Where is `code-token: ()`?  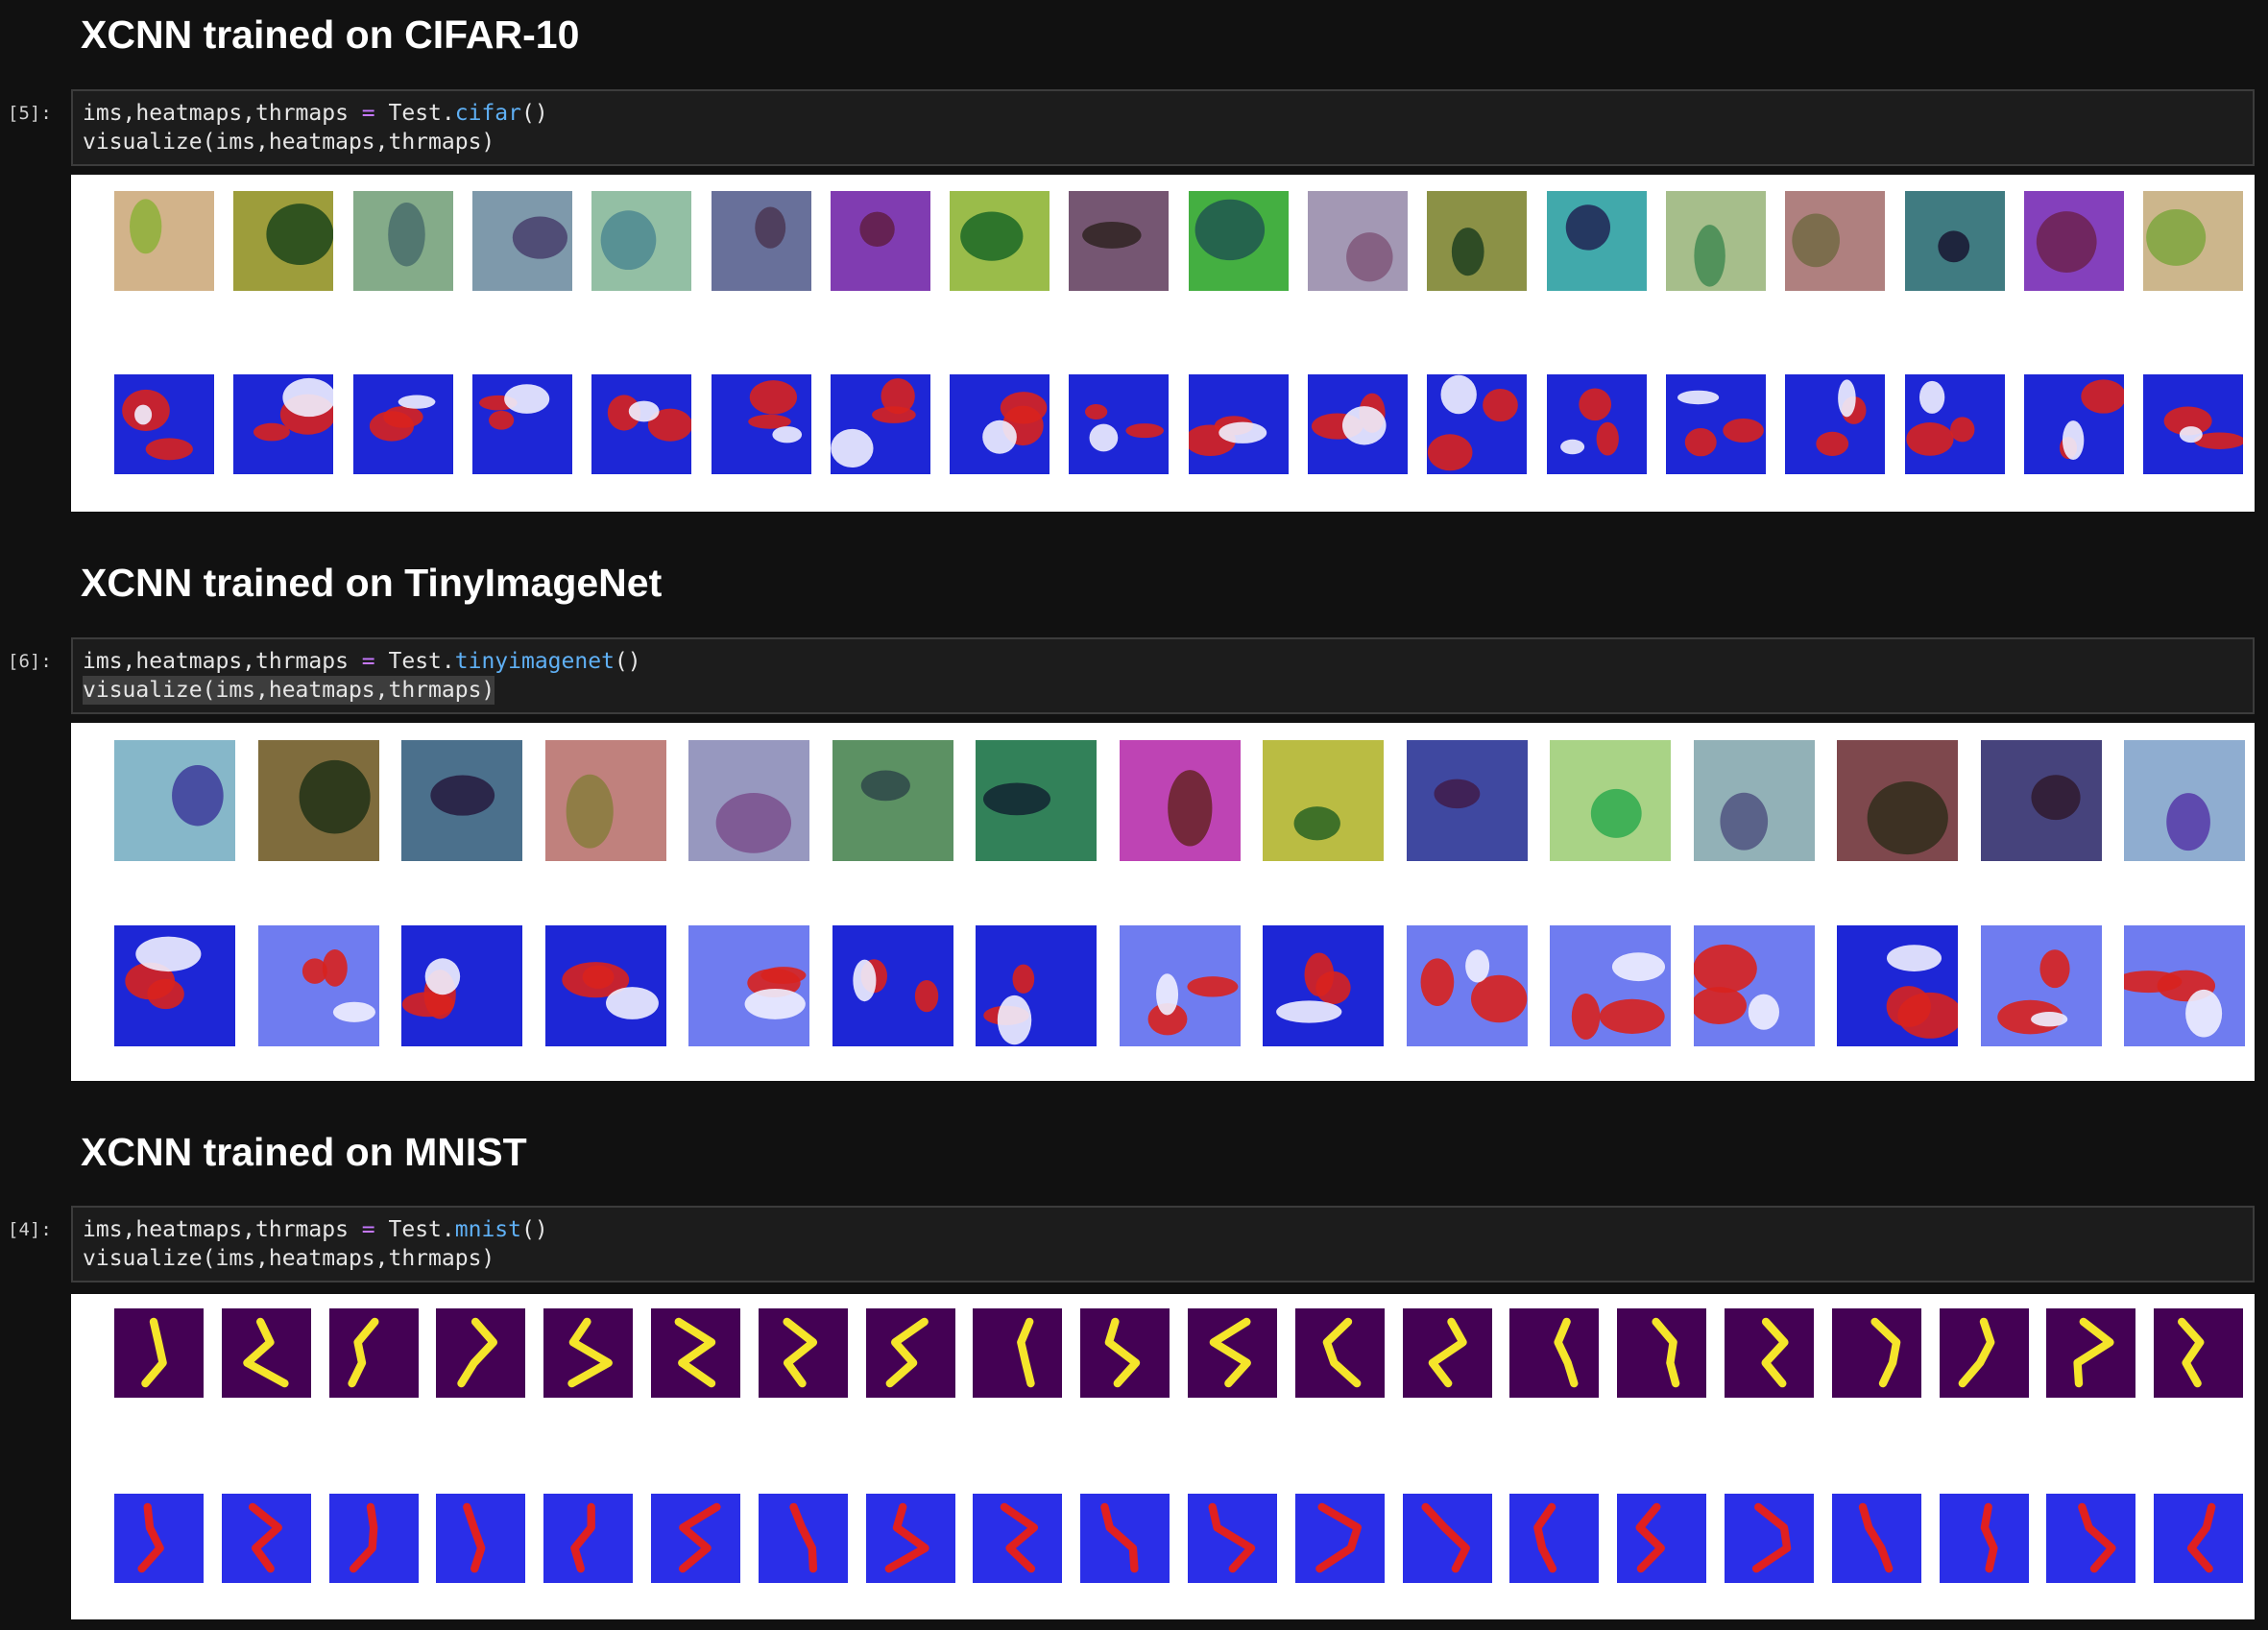
code-token: () is located at coordinates (534, 1229).